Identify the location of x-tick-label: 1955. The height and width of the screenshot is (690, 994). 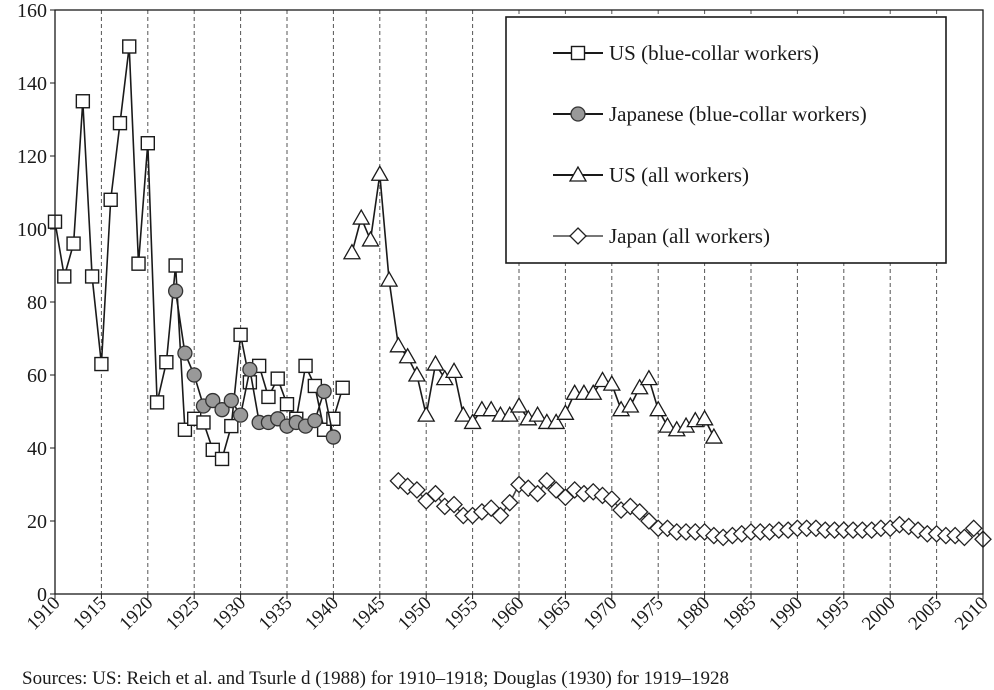
(461, 614).